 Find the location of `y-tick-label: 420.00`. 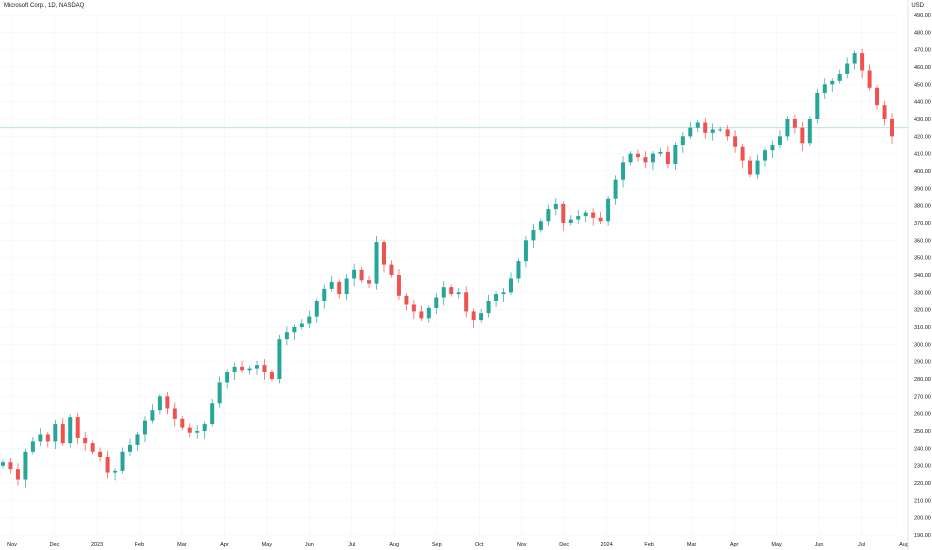

y-tick-label: 420.00 is located at coordinates (922, 137).